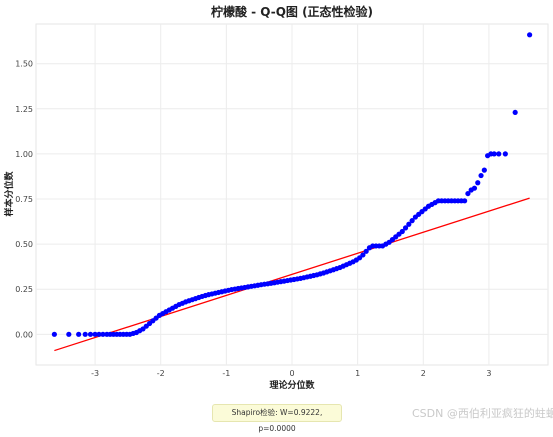  Describe the element at coordinates (482, 413) in the screenshot. I see `watermark: CSDN @西伯利亚疯狂的蛀蛔` at that location.